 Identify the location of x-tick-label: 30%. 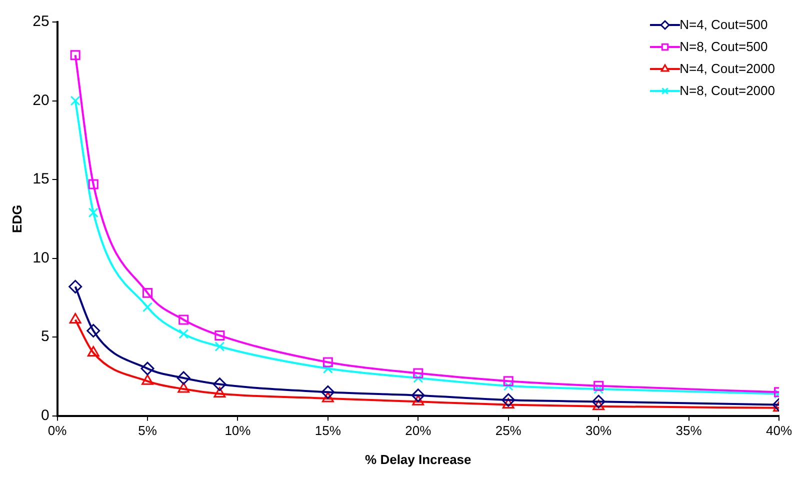
(599, 430).